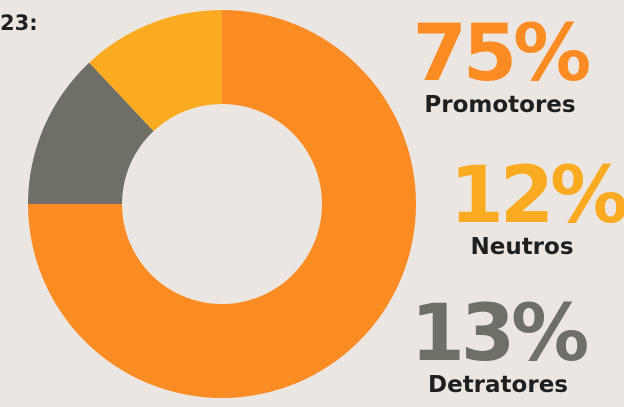 The height and width of the screenshot is (407, 624). I want to click on value-label: 12%, so click(537, 196).